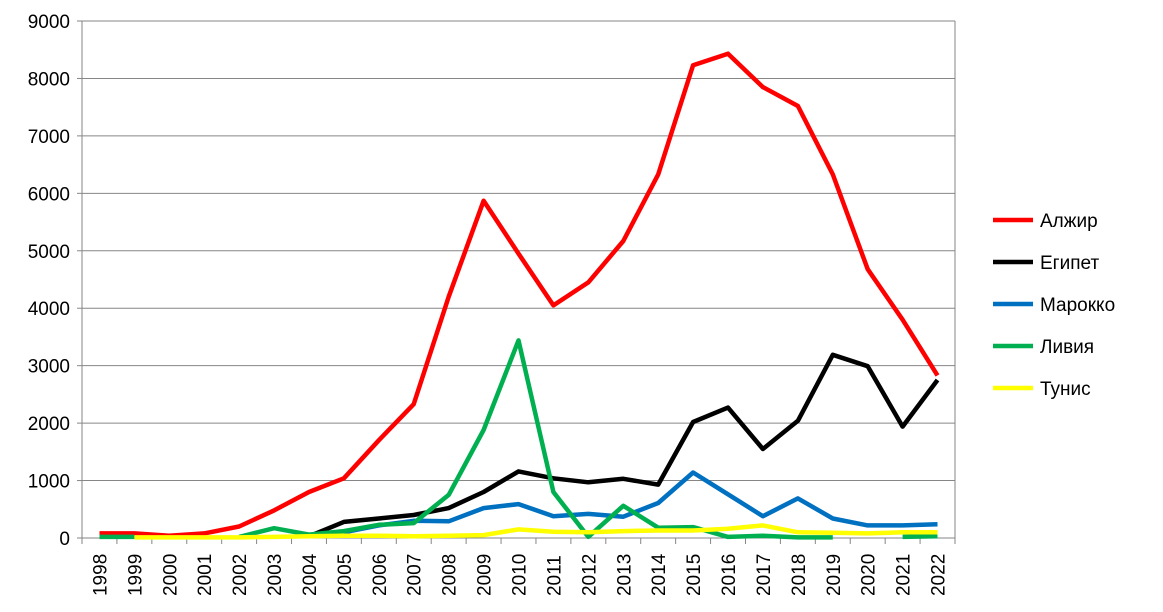  Describe the element at coordinates (485, 575) in the screenshot. I see `x-tick-label: 2009` at that location.